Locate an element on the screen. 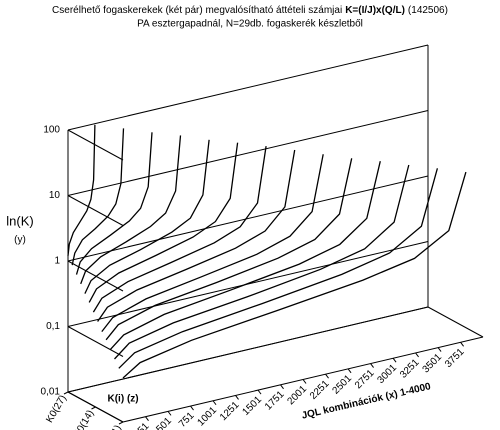 The width and height of the screenshot is (500, 430). z-axis-label: K(i) (z) is located at coordinates (123, 399).